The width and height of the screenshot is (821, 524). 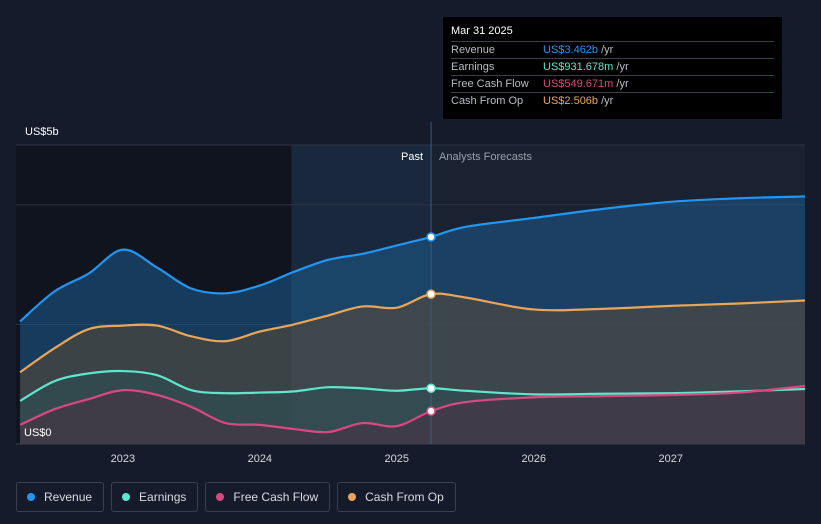 What do you see at coordinates (578, 101) in the screenshot?
I see `tooltip-value: US$2.506b /yr` at bounding box center [578, 101].